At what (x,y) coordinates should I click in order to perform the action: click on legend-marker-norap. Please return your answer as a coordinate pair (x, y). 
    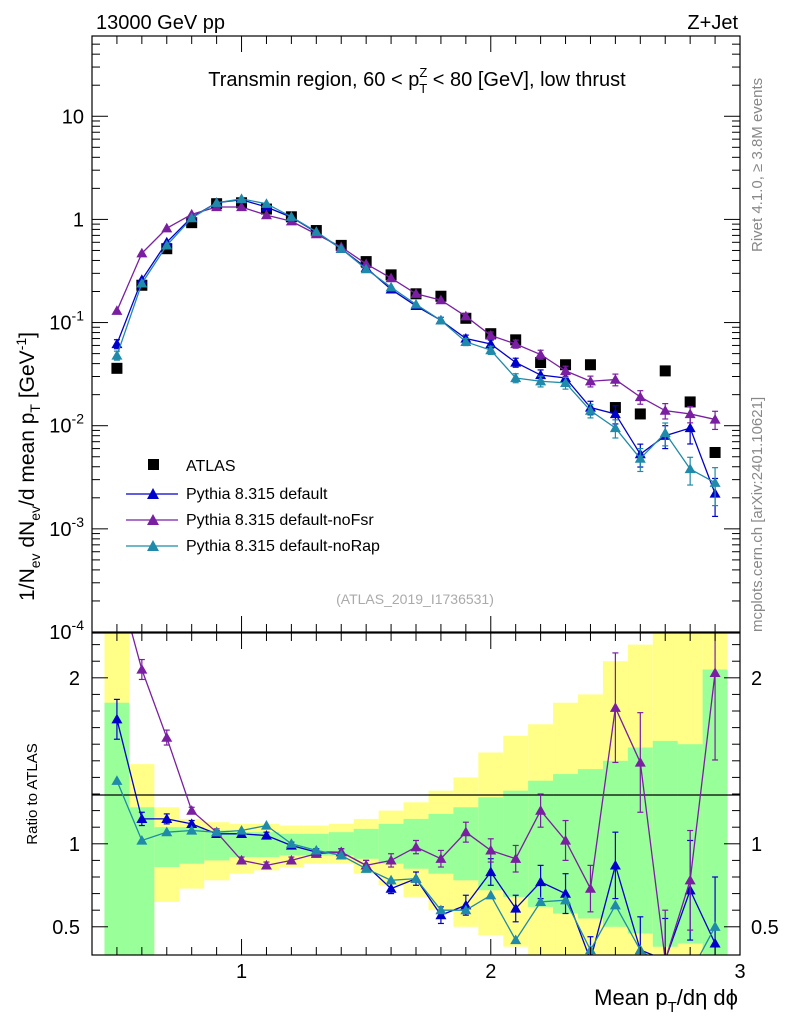
    Looking at the image, I should click on (153, 545).